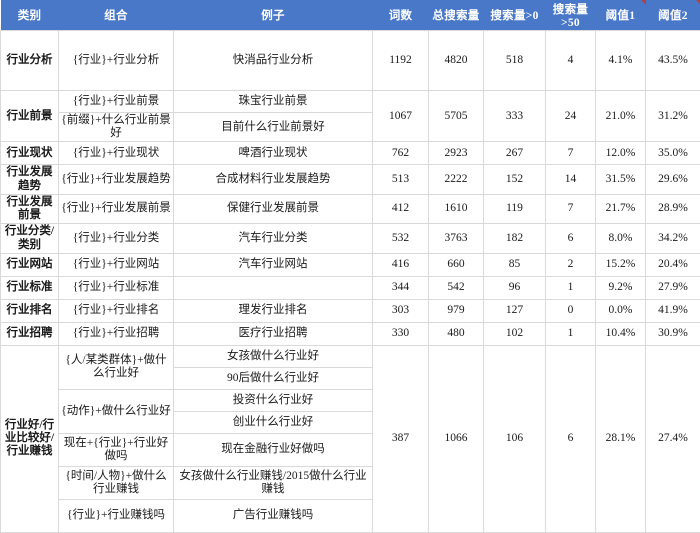 Image resolution: width=700 pixels, height=533 pixels. Describe the element at coordinates (116, 208) in the screenshot. I see `cell-combination: {行业}+行业发展前景` at that location.